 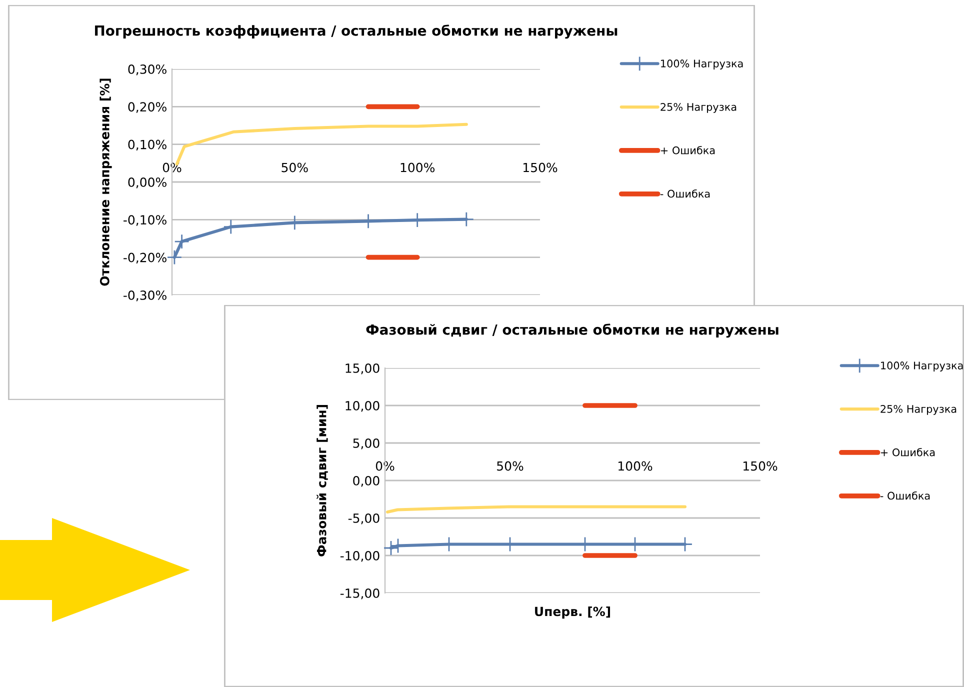 What do you see at coordinates (385, 466) in the screenshot?
I see `x-tick-label: 0%` at bounding box center [385, 466].